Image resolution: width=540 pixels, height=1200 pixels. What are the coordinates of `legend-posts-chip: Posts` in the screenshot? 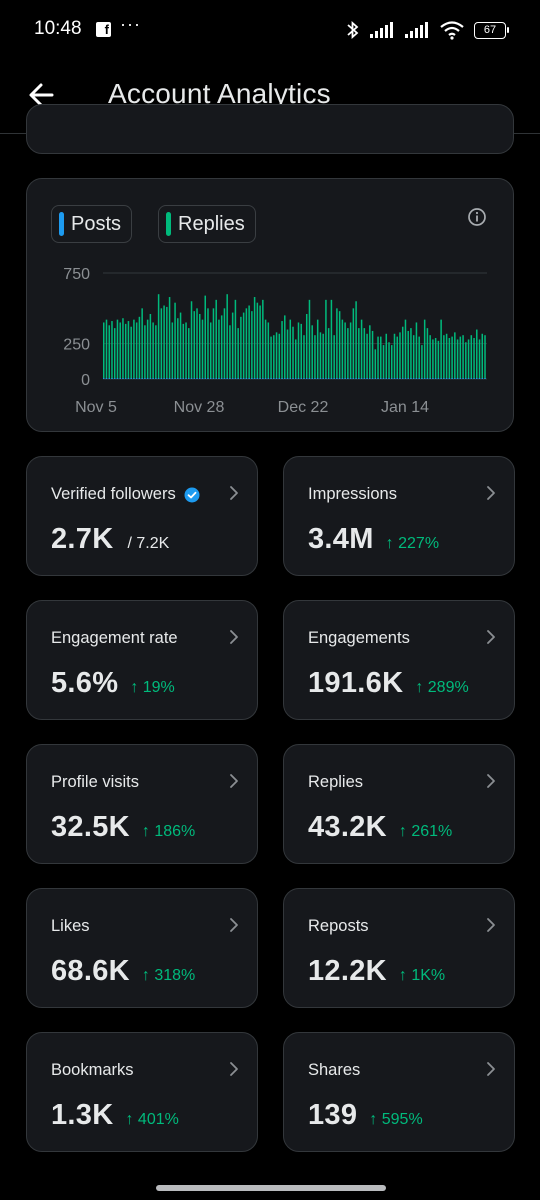 It's located at (92, 224).